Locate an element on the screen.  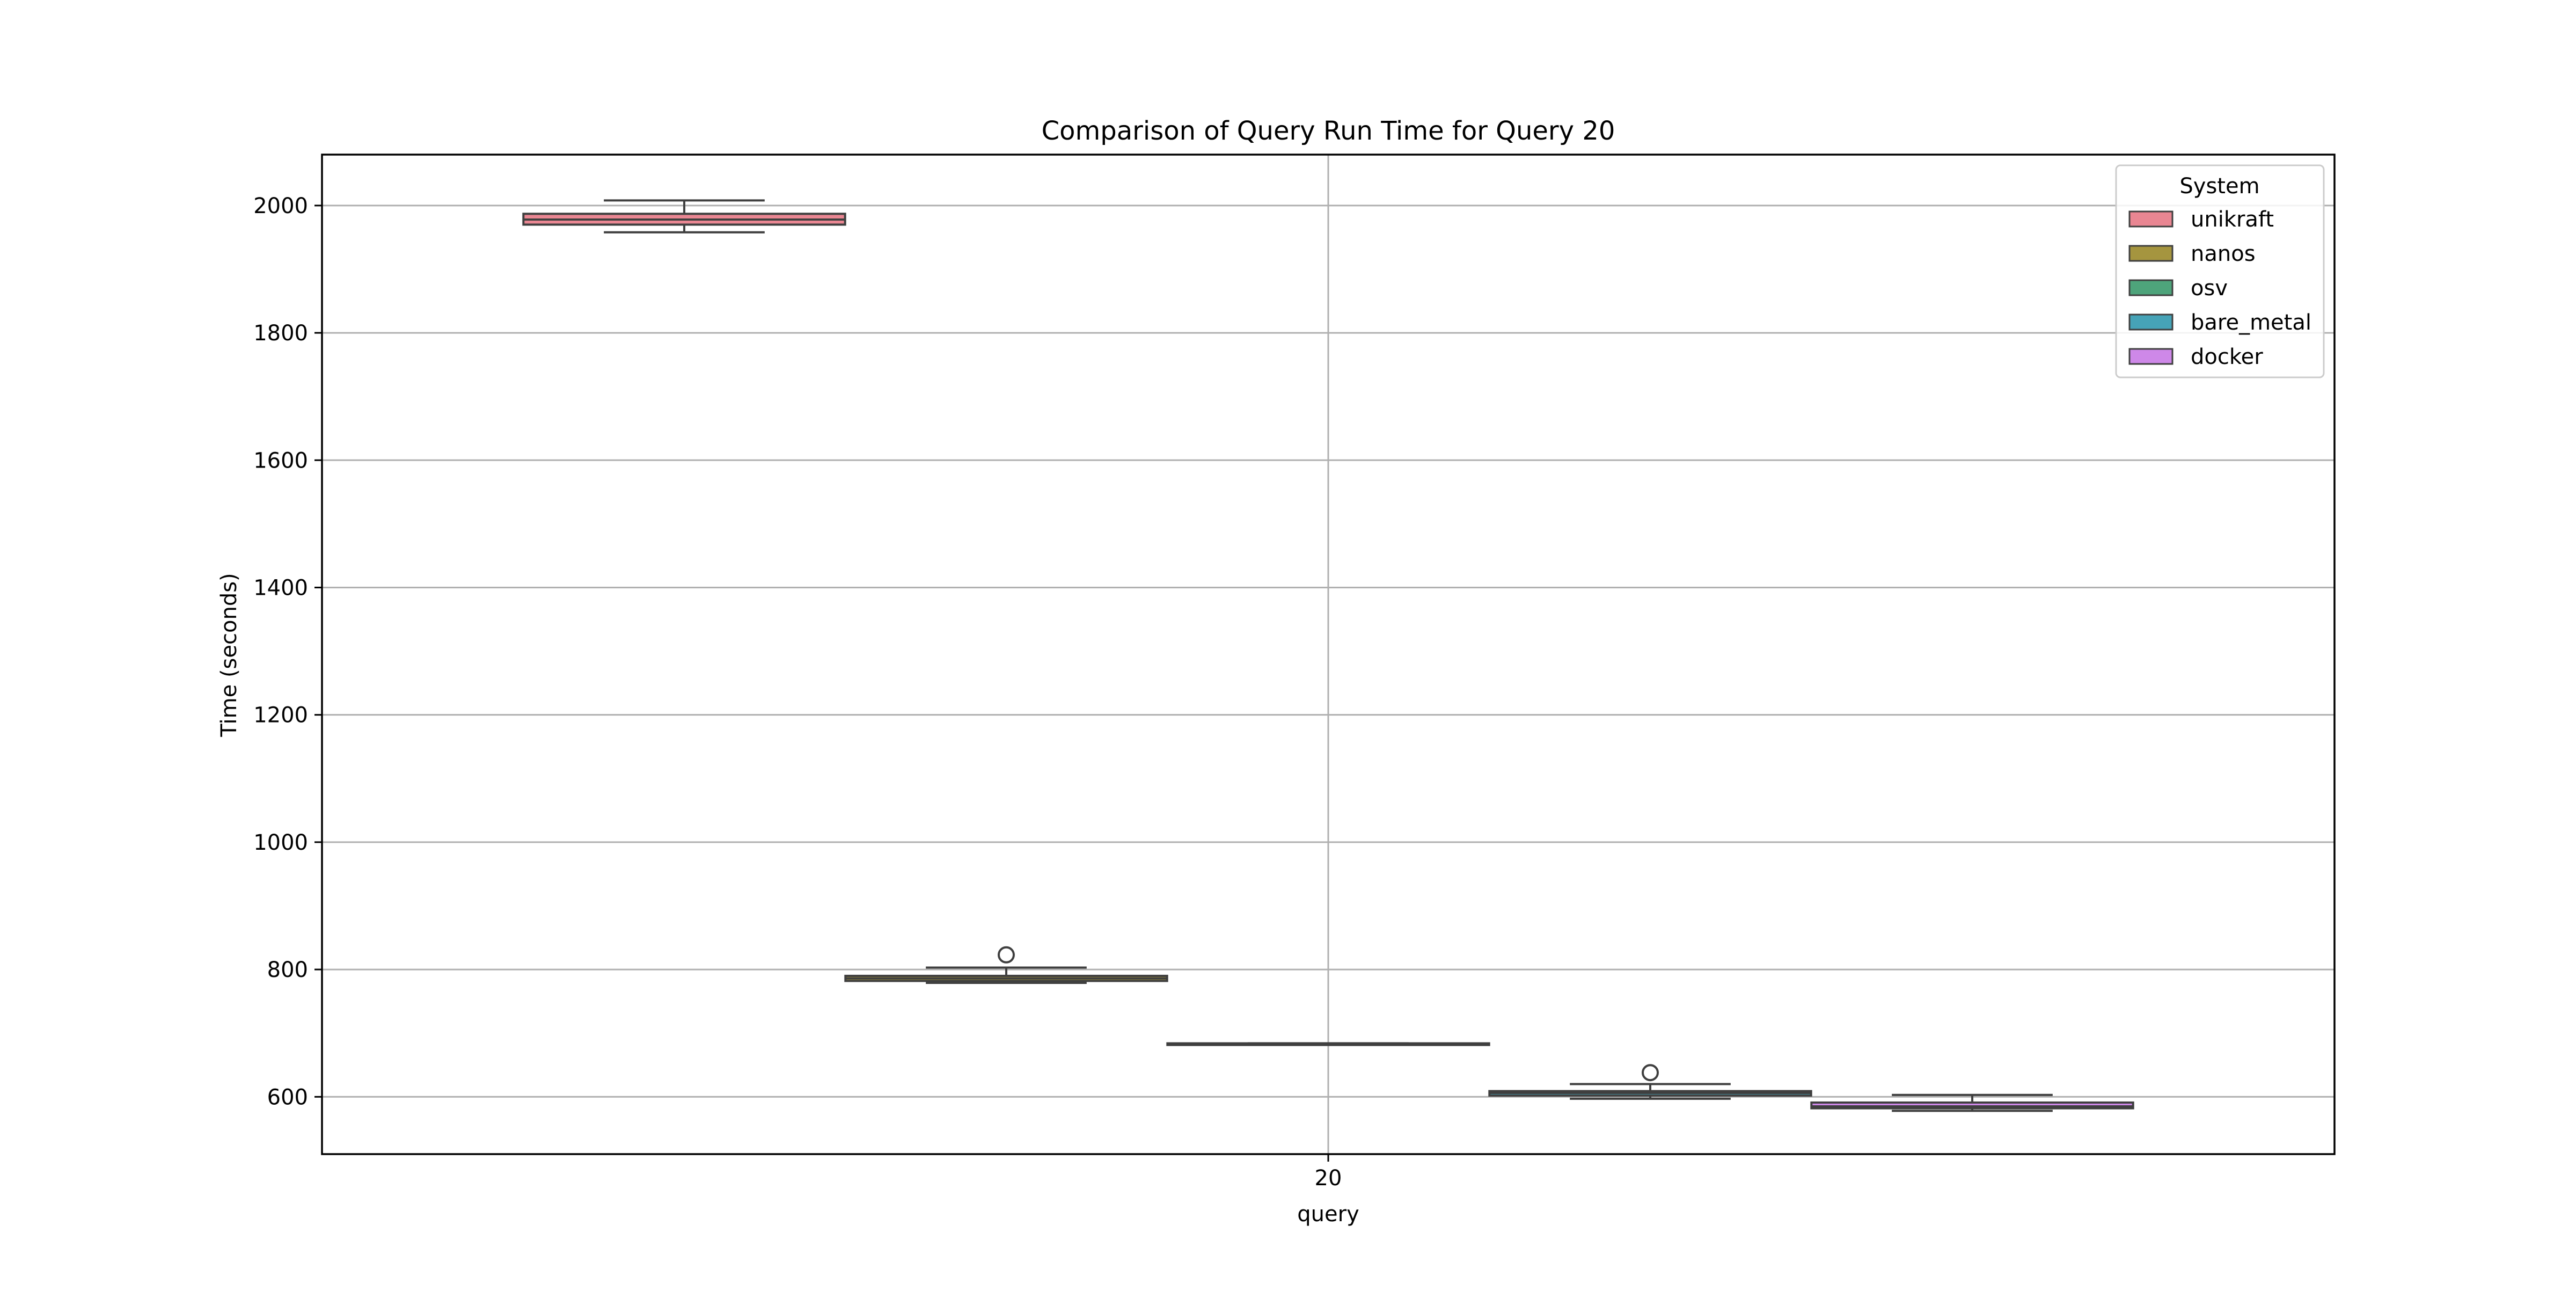
legend-item-nanos: nanos is located at coordinates (2192, 254).